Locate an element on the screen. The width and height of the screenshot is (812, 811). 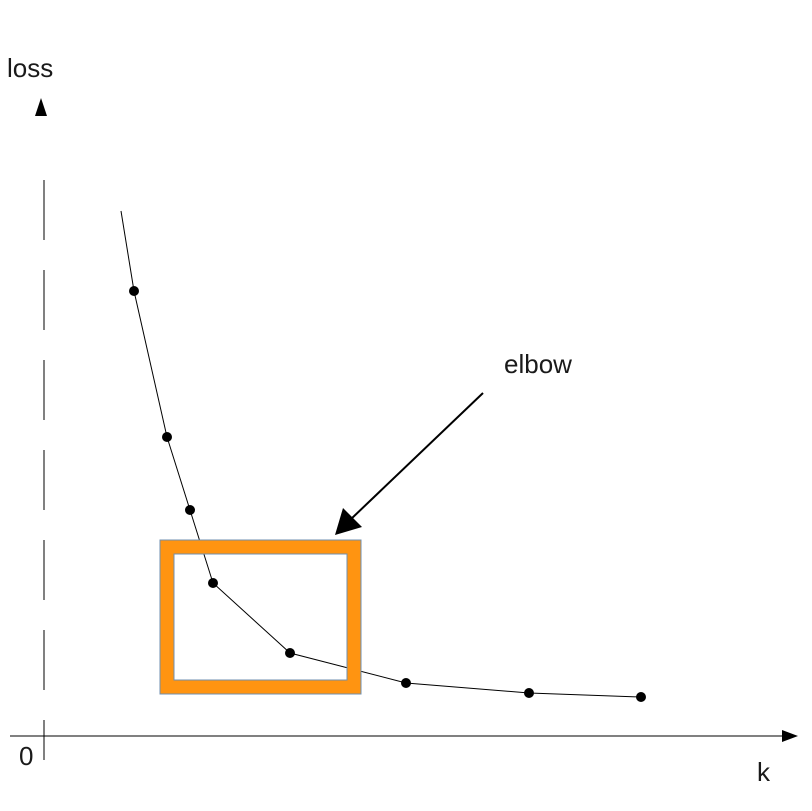
elbow-highlight-outer-border is located at coordinates (260, 617).